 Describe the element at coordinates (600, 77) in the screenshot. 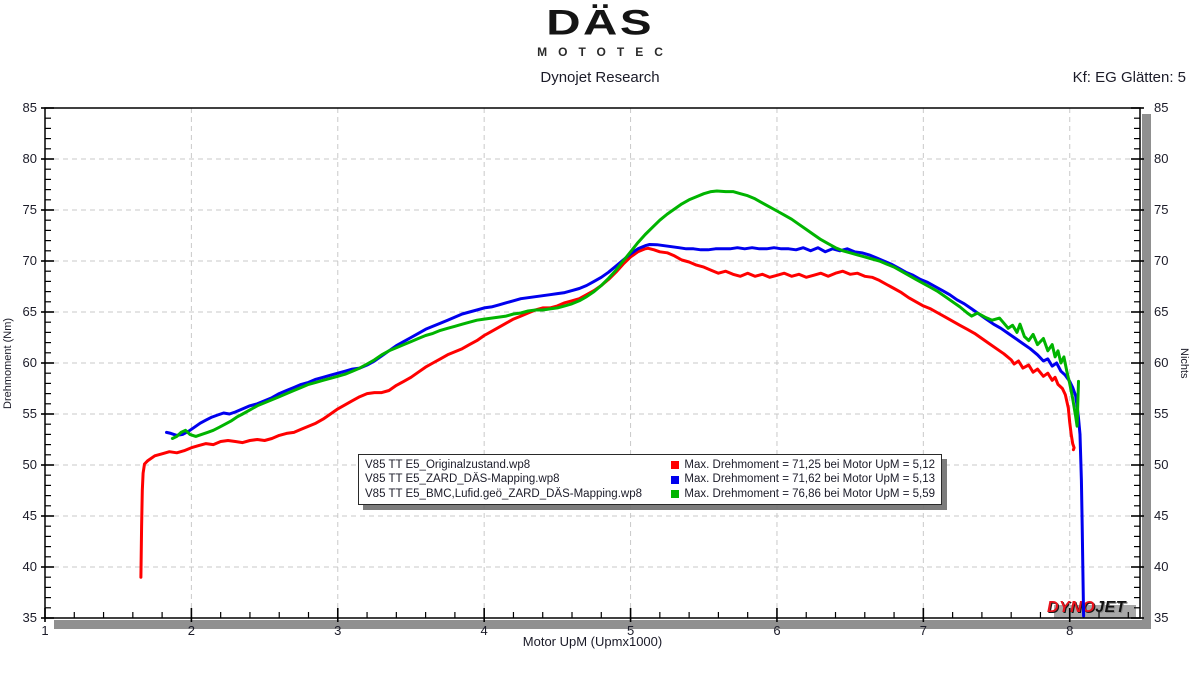

I see `chart-title: Dynojet Research` at that location.